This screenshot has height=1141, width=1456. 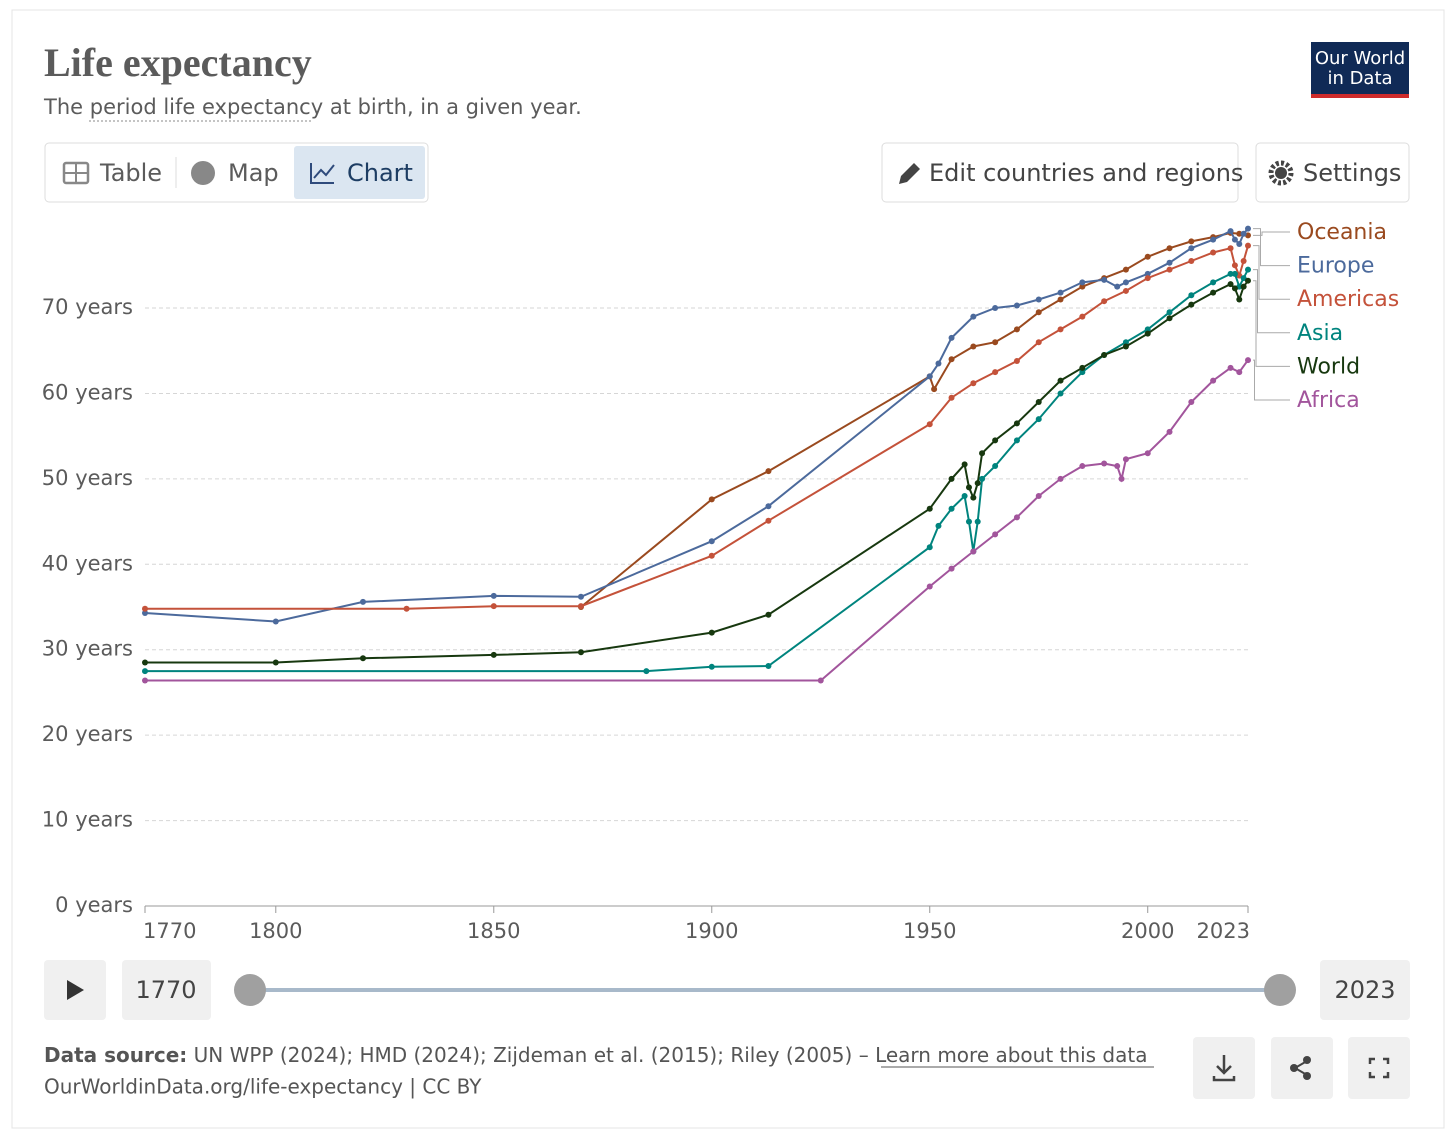 What do you see at coordinates (1332, 172) in the screenshot?
I see `settings-button` at bounding box center [1332, 172].